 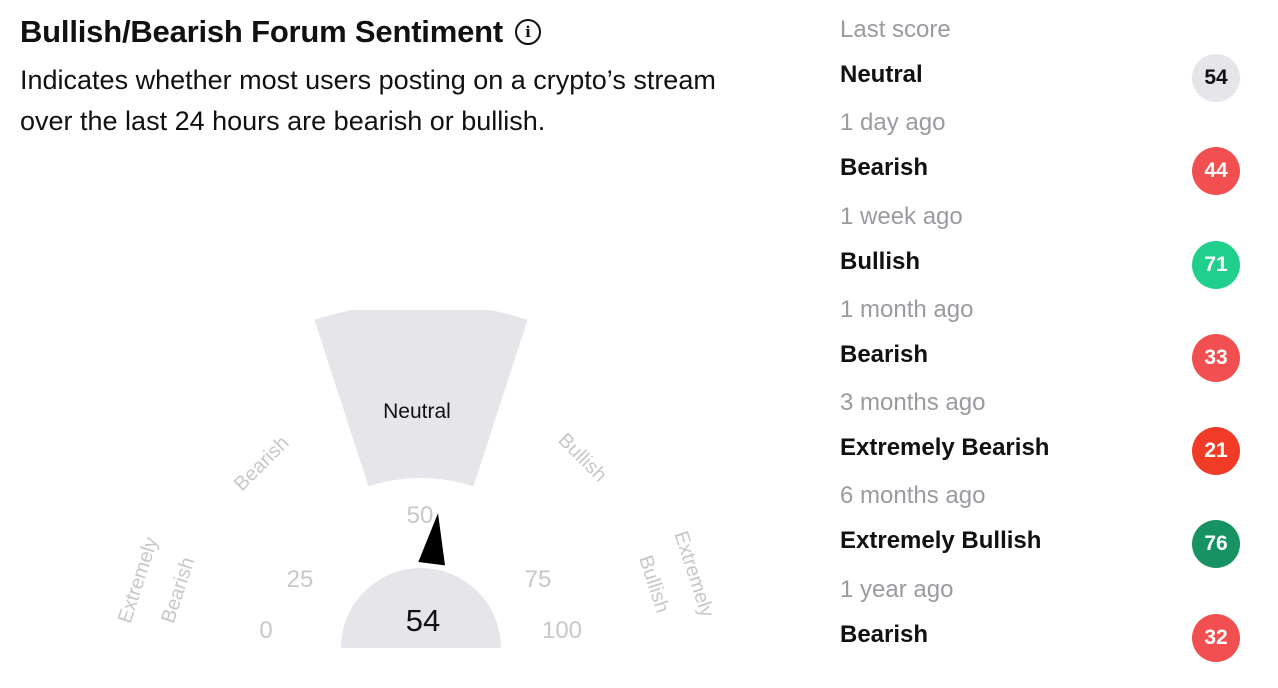 What do you see at coordinates (1216, 171) in the screenshot?
I see `history-score-badge: 44` at bounding box center [1216, 171].